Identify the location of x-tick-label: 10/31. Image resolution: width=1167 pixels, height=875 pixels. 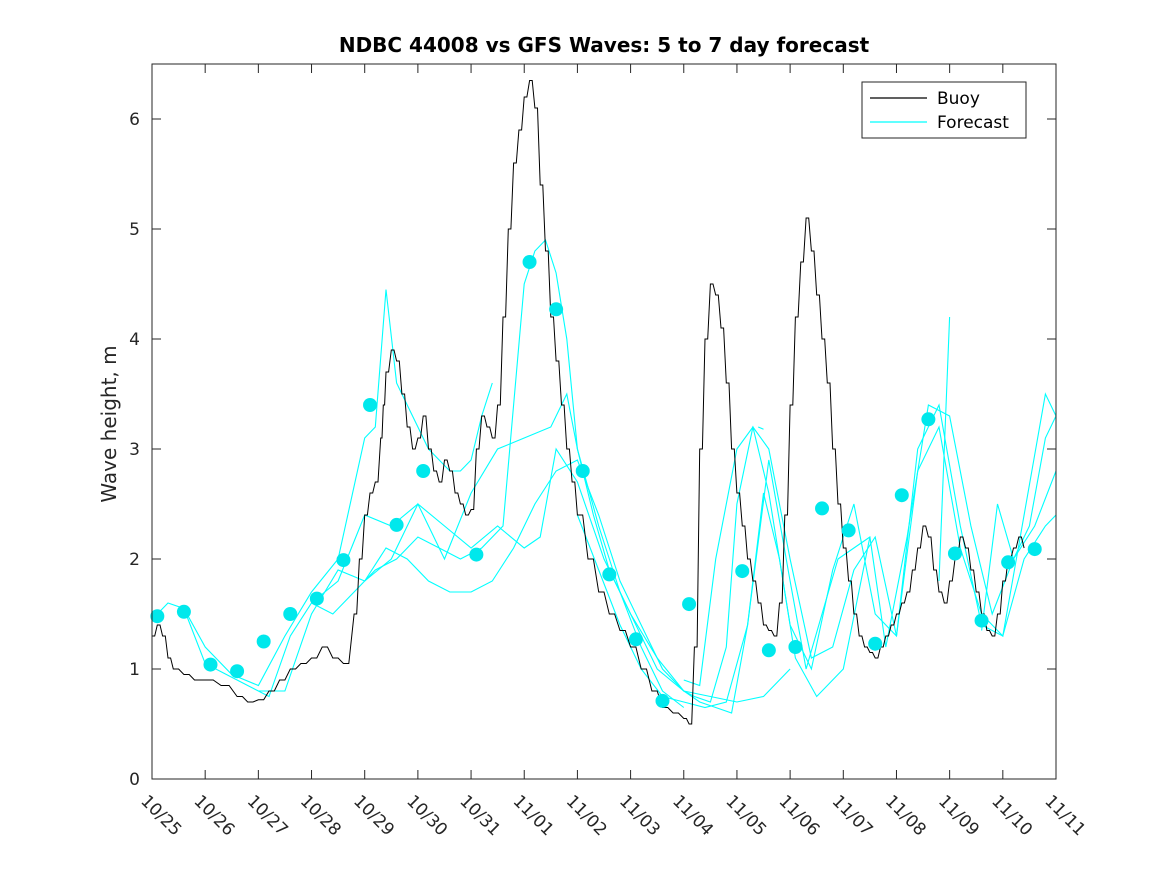
(480, 815).